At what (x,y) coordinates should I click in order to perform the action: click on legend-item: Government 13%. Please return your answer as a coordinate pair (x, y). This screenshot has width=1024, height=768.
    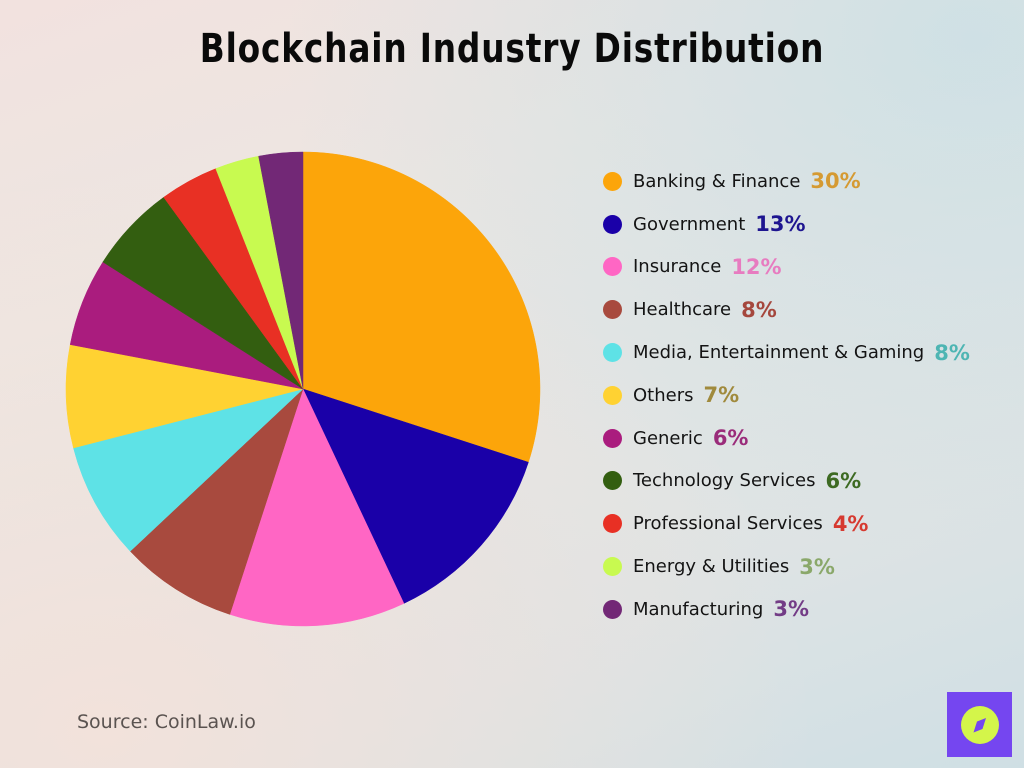
    Looking at the image, I should click on (786, 224).